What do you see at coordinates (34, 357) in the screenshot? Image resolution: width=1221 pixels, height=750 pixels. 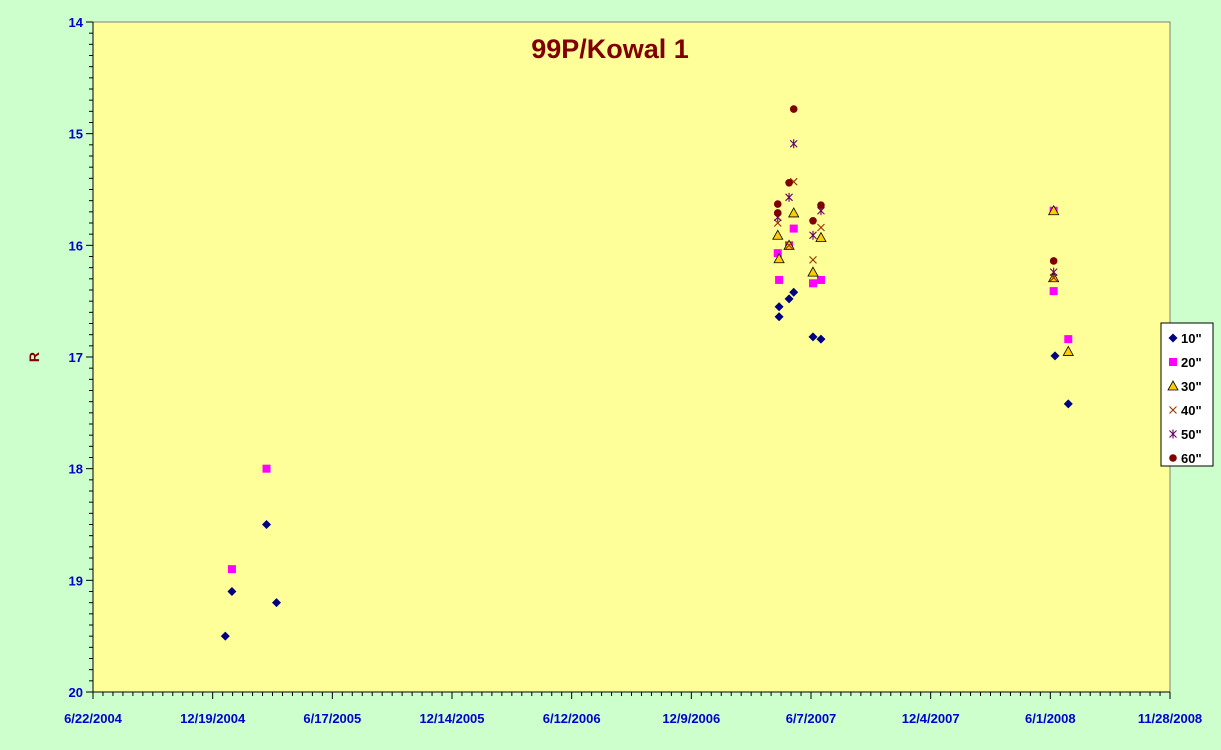 I see `y-axis-title: R` at bounding box center [34, 357].